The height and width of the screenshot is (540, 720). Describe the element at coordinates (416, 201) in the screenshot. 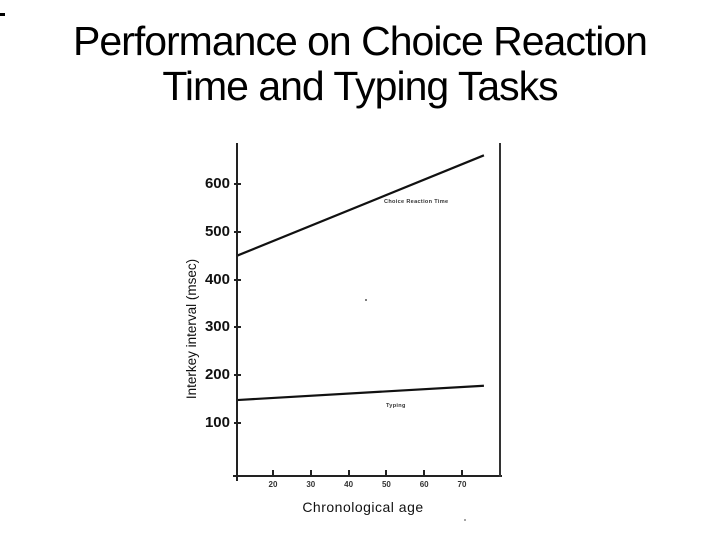

I see `series-label-choice-reaction-time: Choice Reaction Time` at that location.